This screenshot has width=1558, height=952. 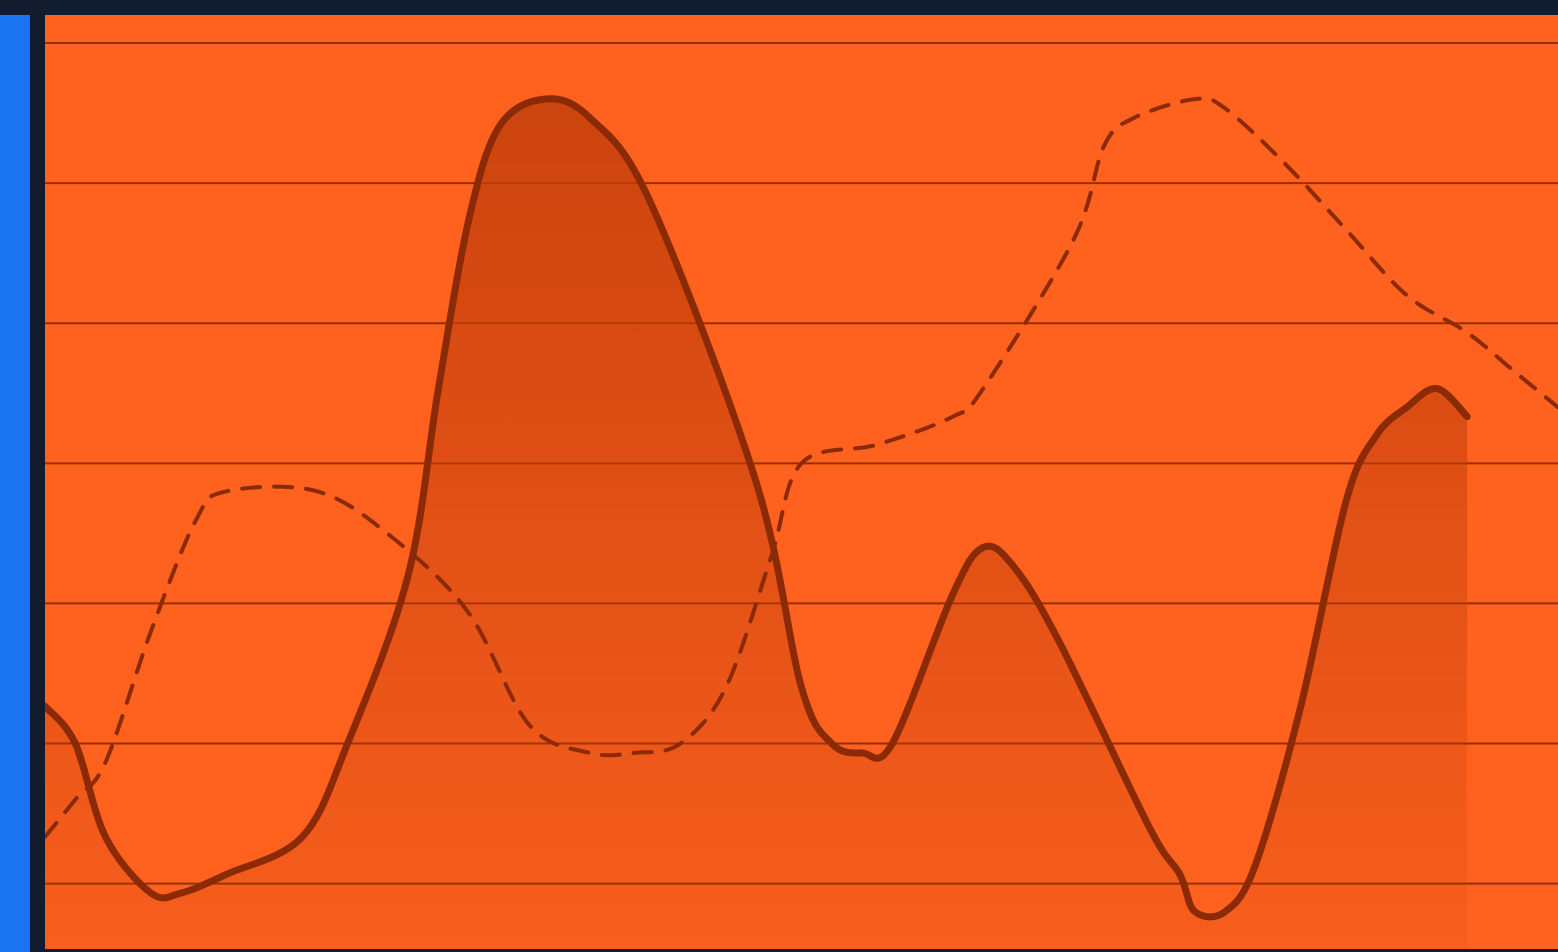 What do you see at coordinates (779, 7) in the screenshot?
I see `top-bar` at bounding box center [779, 7].